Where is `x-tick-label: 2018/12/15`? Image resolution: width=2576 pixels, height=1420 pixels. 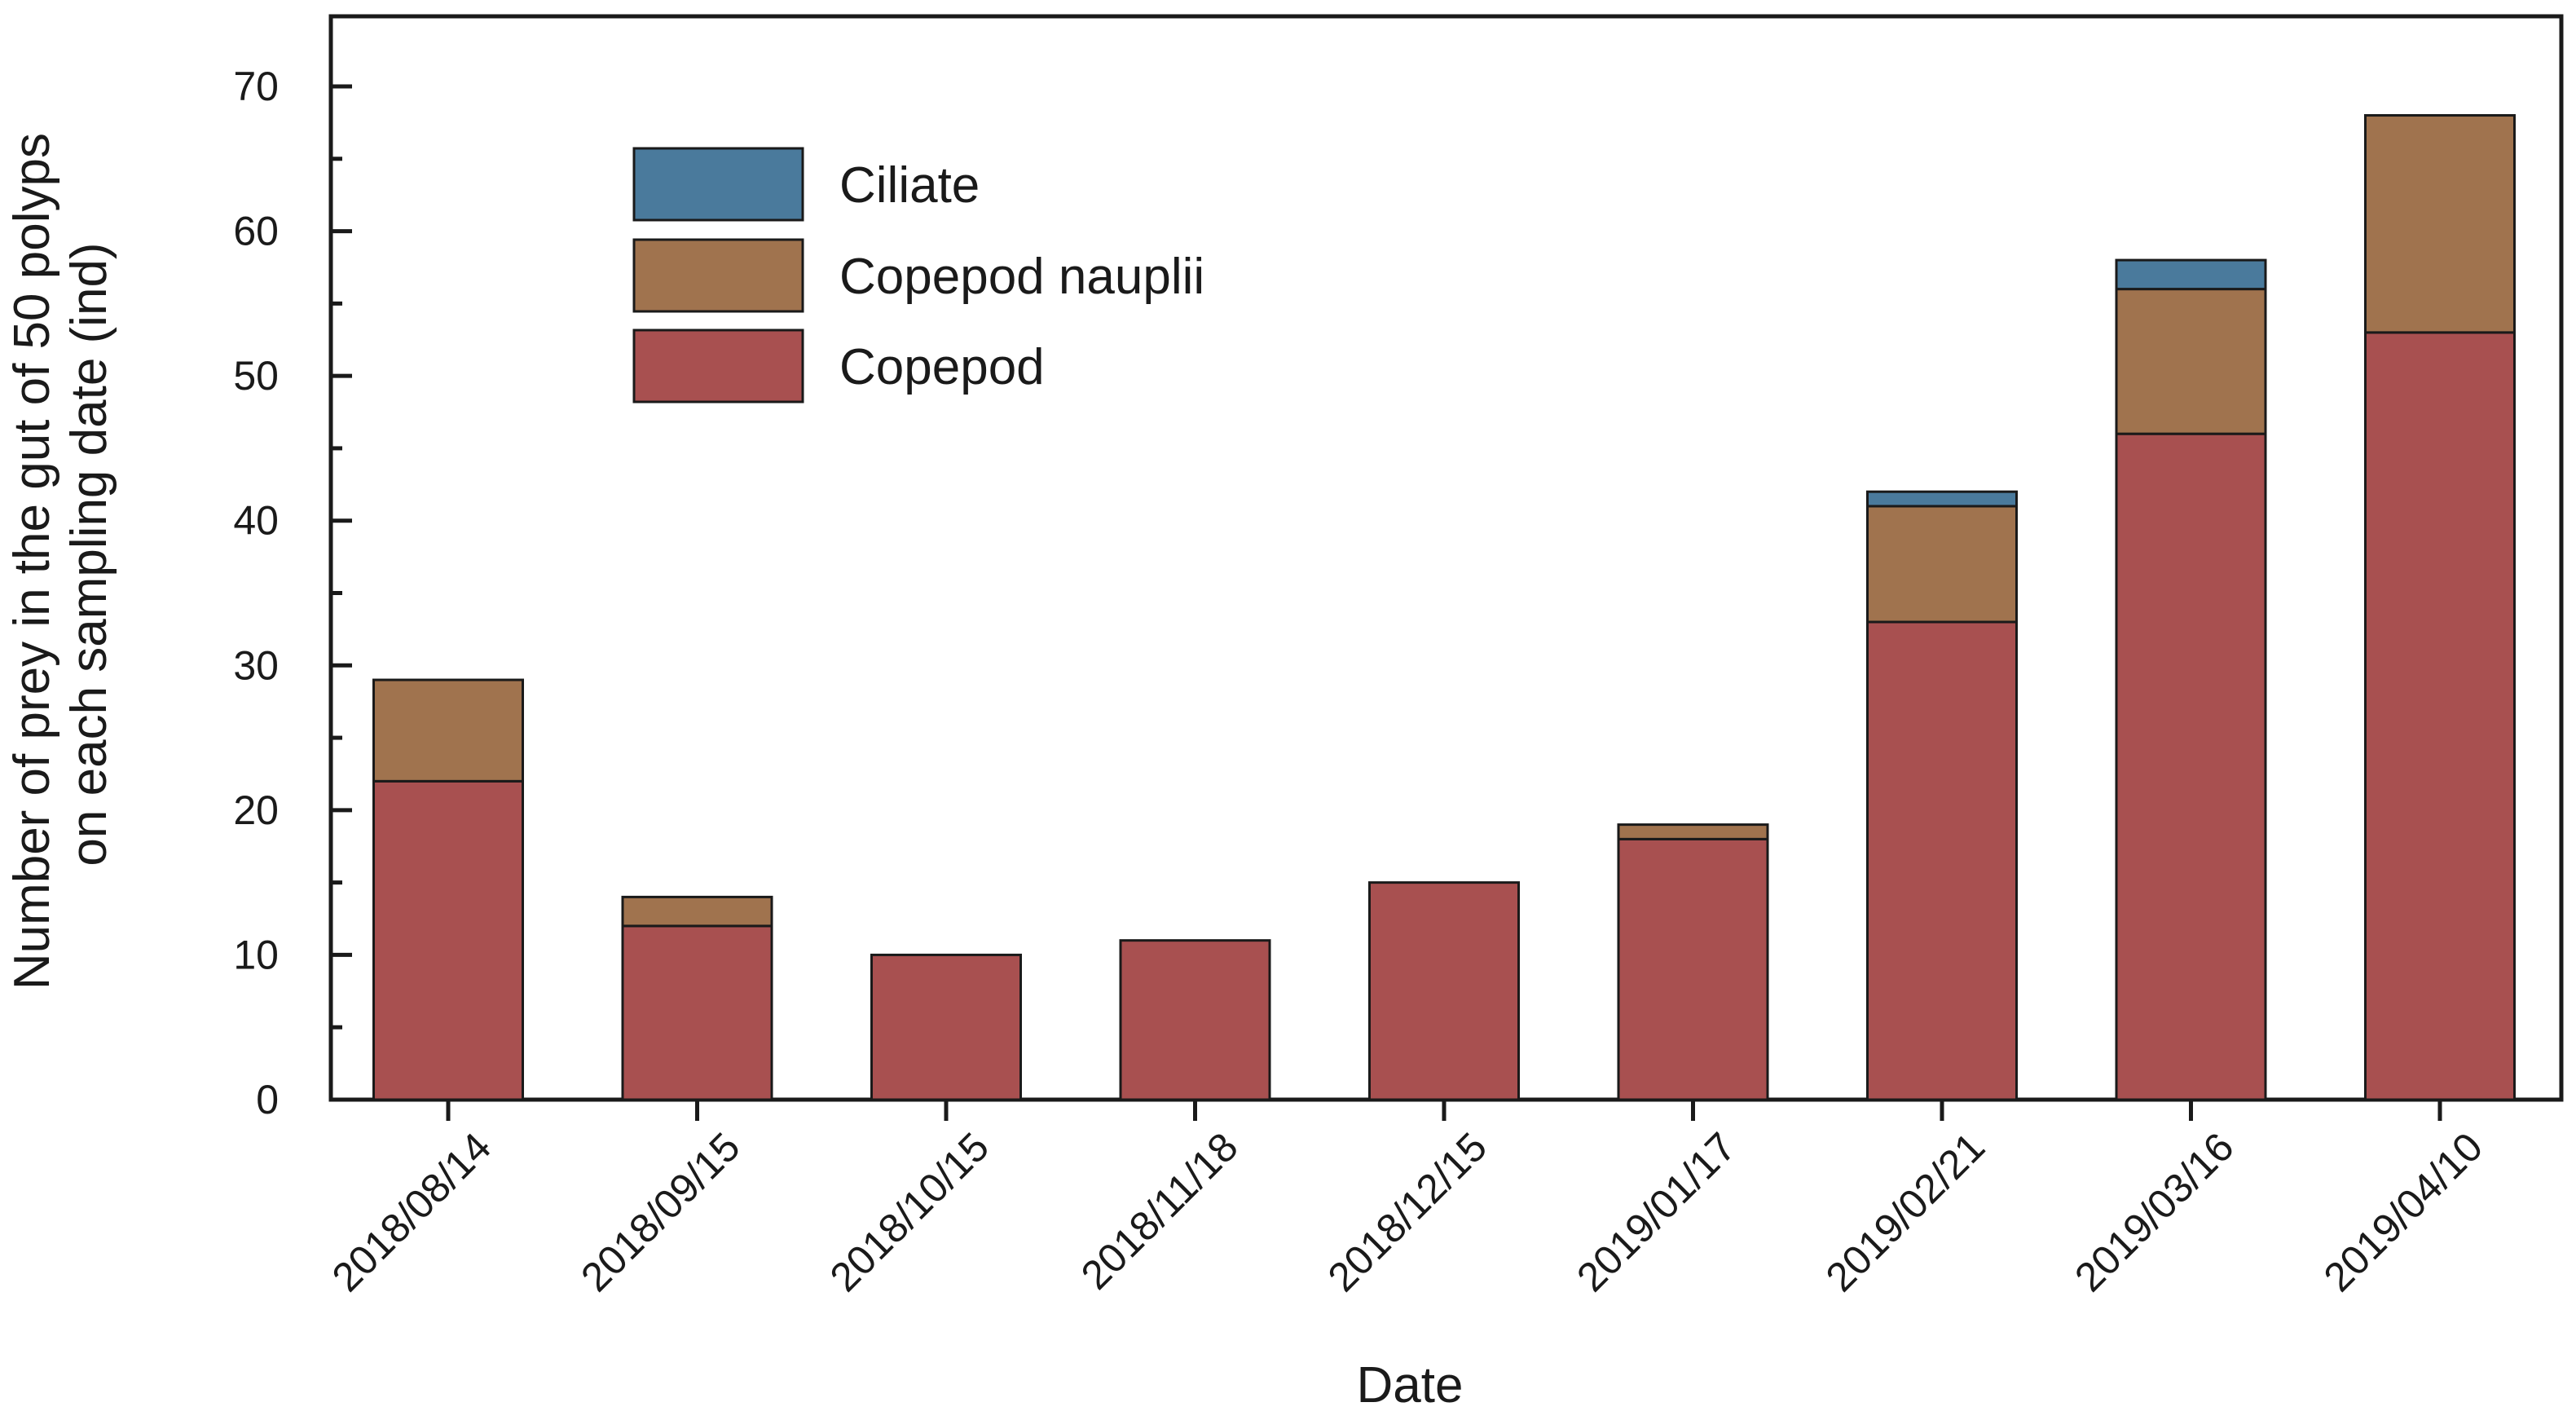 x-tick-label: 2018/12/15 is located at coordinates (1408, 1212).